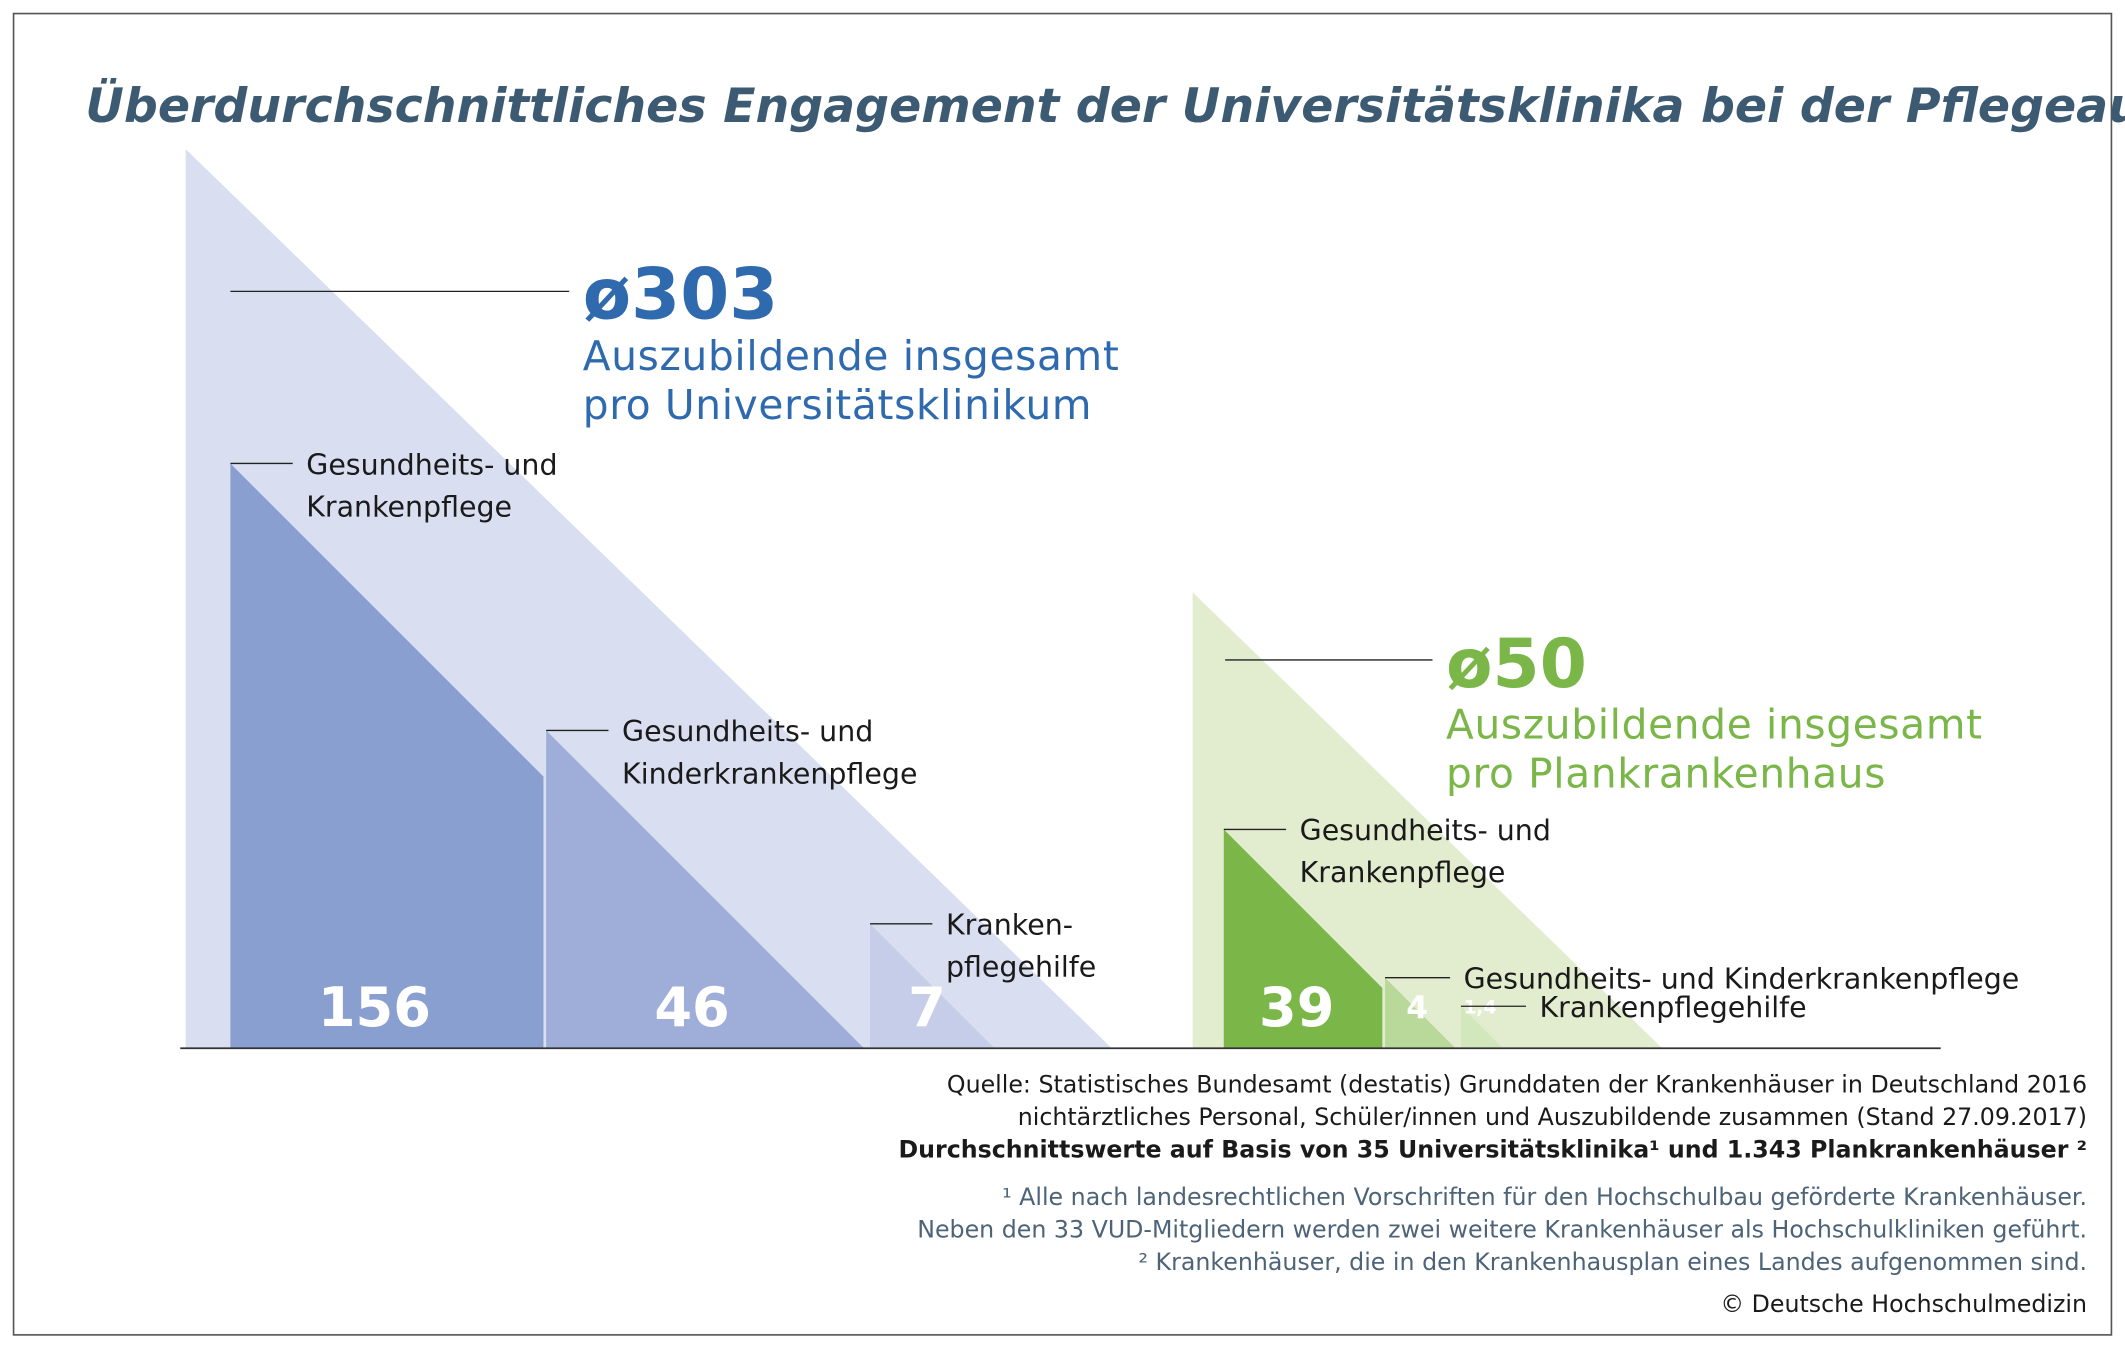 Image resolution: width=2125 pixels, height=1346 pixels. What do you see at coordinates (1666, 773) in the screenshot?
I see `total-caption: pro Plankrankenhaus` at bounding box center [1666, 773].